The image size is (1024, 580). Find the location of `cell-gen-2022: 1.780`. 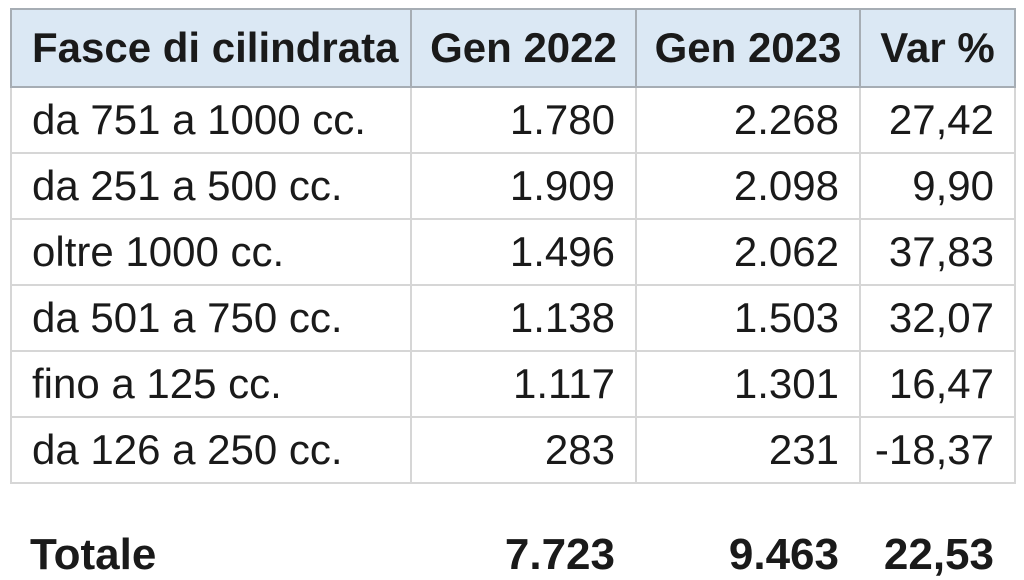

cell-gen-2022: 1.780 is located at coordinates (523, 120).